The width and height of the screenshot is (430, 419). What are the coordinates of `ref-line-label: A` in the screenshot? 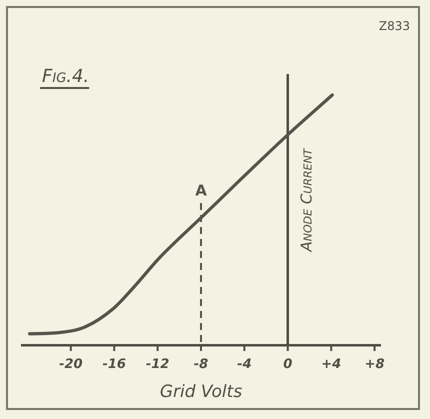 It's located at (201, 190).